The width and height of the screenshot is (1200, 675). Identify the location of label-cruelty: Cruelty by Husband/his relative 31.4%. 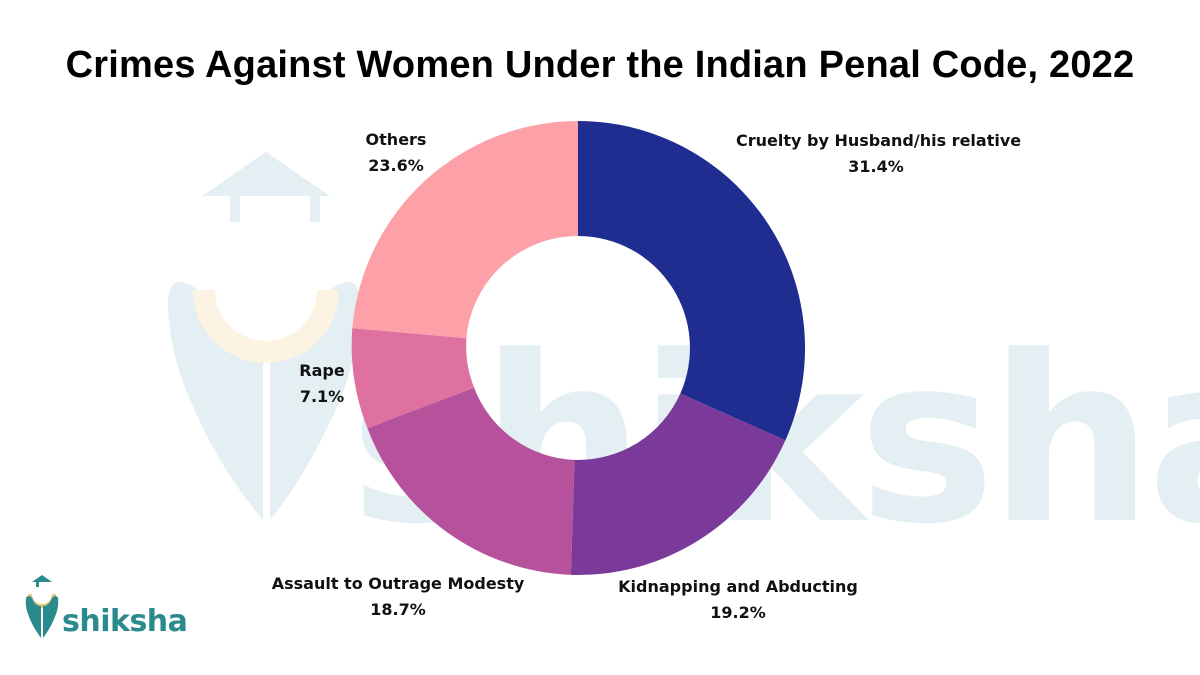
(879, 154).